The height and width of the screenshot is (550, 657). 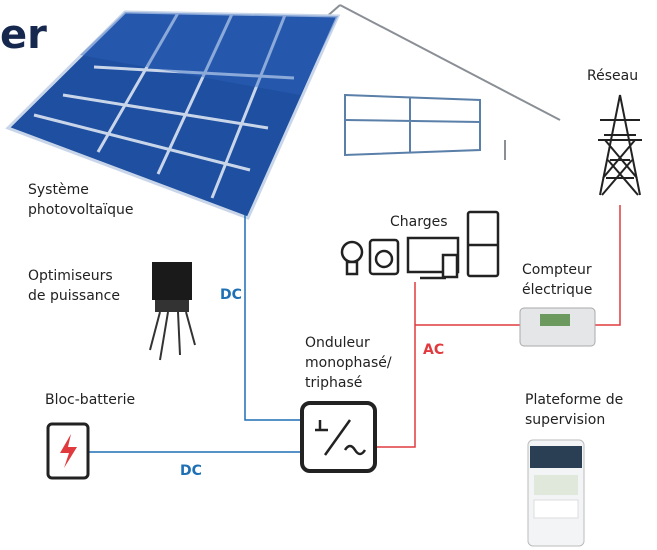 What do you see at coordinates (348, 363) in the screenshot?
I see `inverter-label: Onduleur monophasé/triphasé` at bounding box center [348, 363].